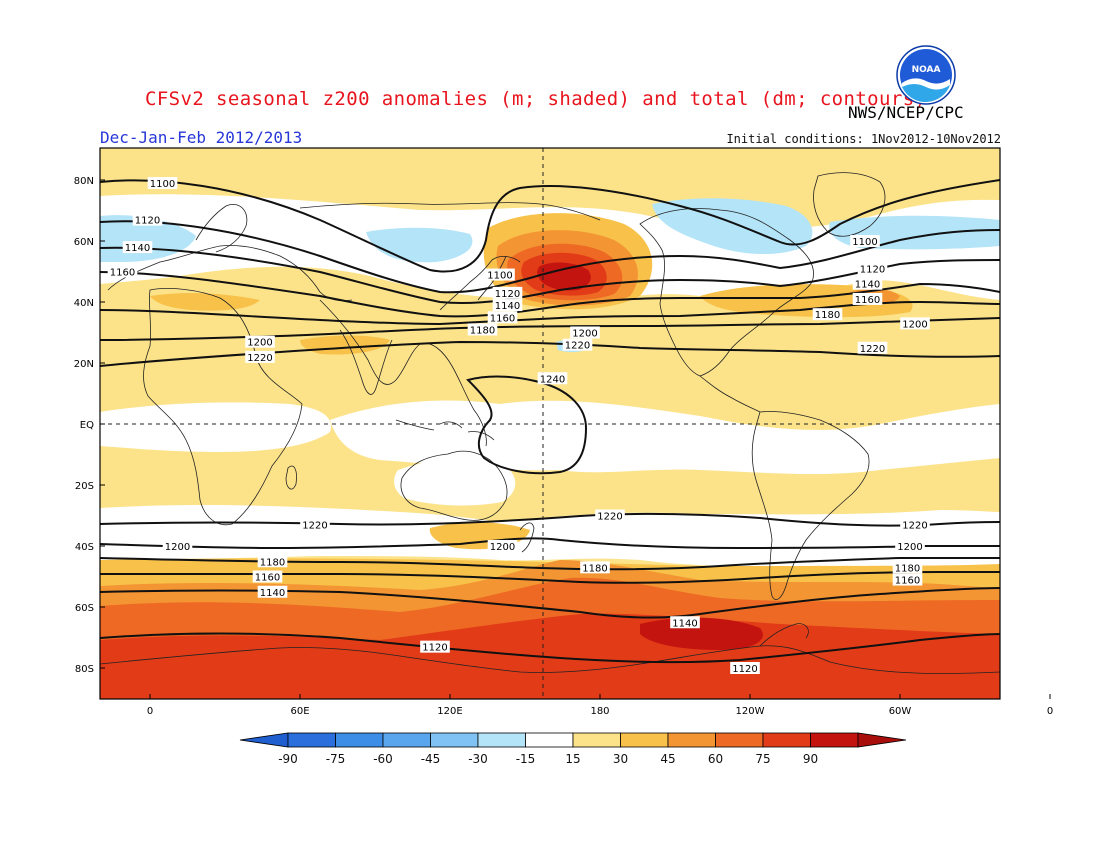  I want to click on coast-central-america, so click(730, 394).